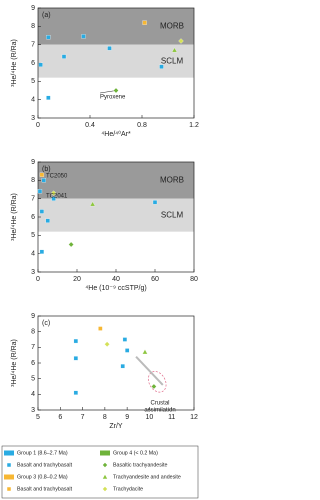 Image resolution: width=320 pixels, height=500 pixels. What do you see at coordinates (116, 363) in the screenshot?
I see `plot-frame` at bounding box center [116, 363].